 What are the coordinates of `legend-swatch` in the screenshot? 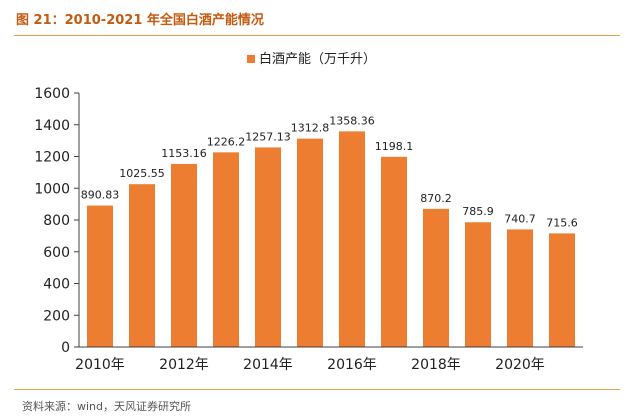 It's located at (251, 59).